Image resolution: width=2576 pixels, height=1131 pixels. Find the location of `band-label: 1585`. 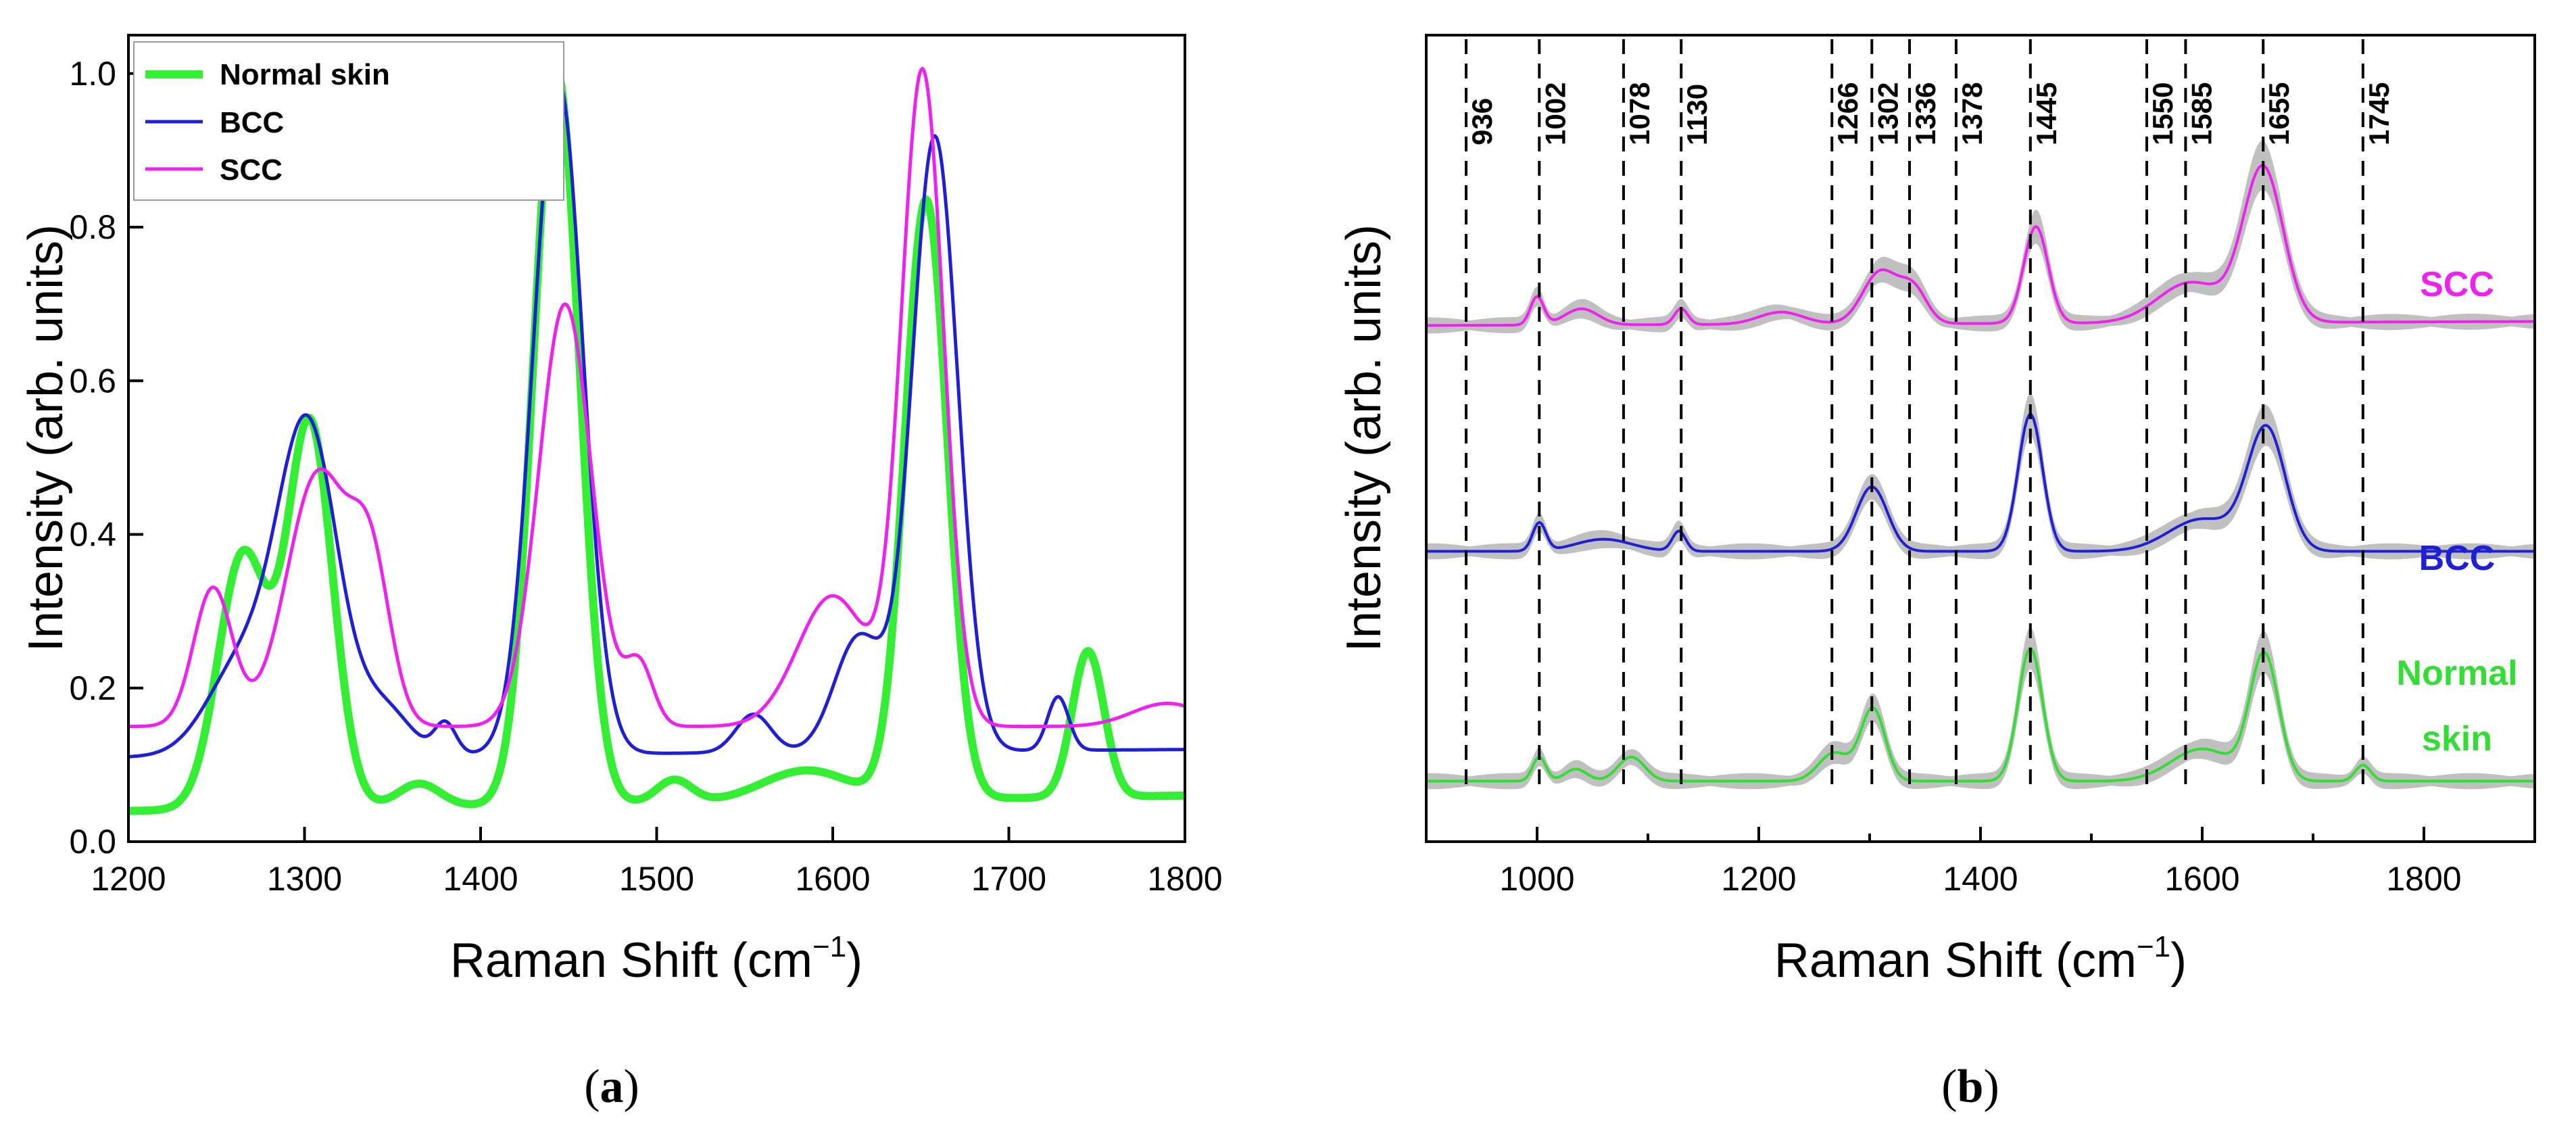

band-label: 1585 is located at coordinates (2201, 113).